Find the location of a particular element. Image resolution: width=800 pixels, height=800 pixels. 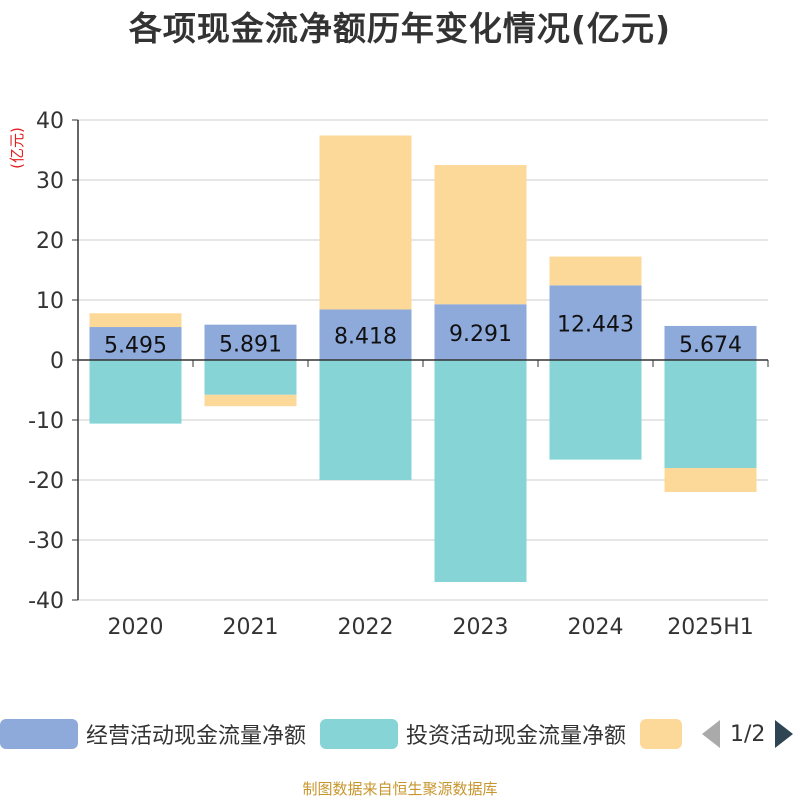

bar-data-label: 5.495 is located at coordinates (135, 346).